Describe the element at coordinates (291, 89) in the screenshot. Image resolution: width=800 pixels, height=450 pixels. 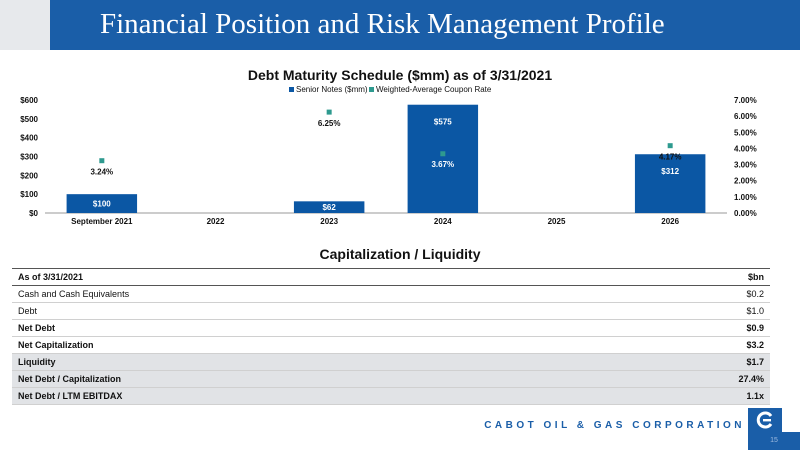
I see `legend-swatch-senior-notes` at that location.